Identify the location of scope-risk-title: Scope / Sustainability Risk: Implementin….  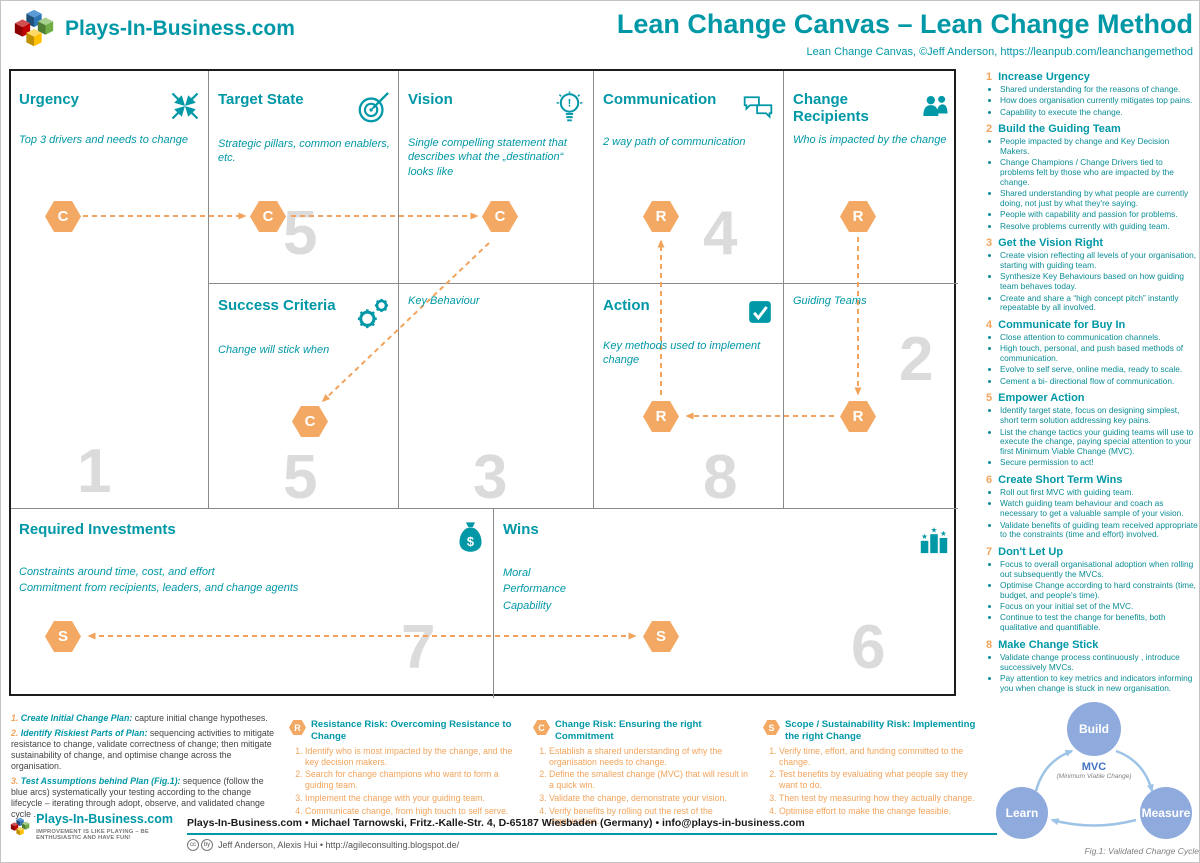
(880, 730).